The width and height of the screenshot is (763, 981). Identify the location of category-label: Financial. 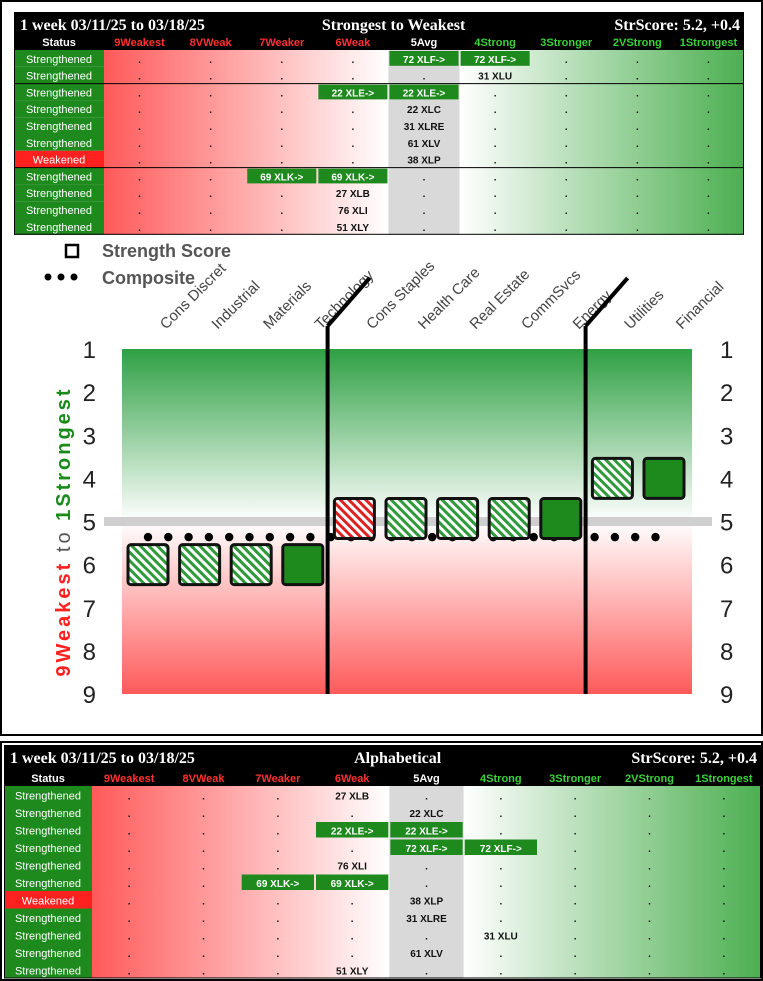
(700, 305).